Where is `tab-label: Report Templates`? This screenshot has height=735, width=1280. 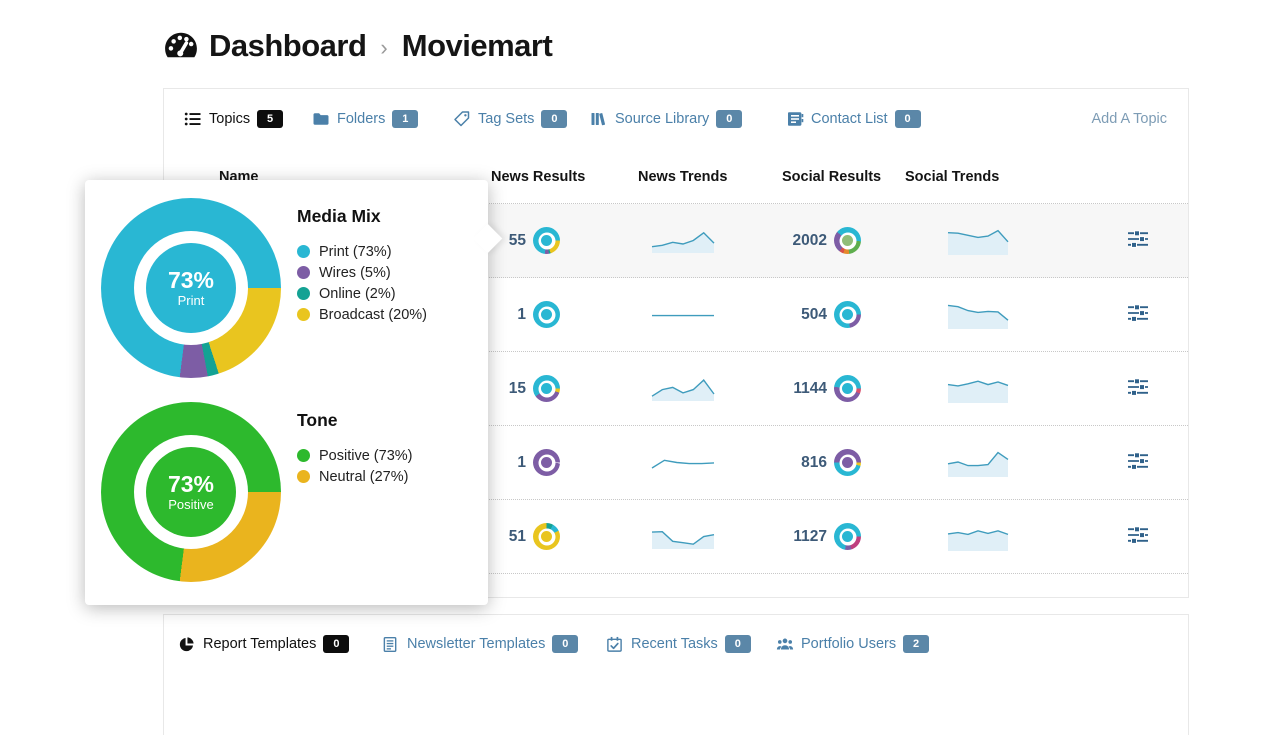
tab-label: Report Templates is located at coordinates (260, 644).